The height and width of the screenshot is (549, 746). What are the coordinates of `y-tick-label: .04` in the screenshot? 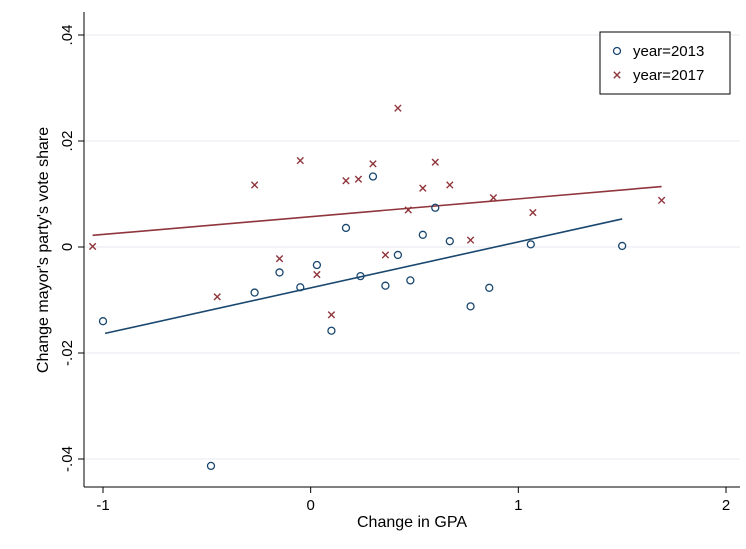 It's located at (67, 35).